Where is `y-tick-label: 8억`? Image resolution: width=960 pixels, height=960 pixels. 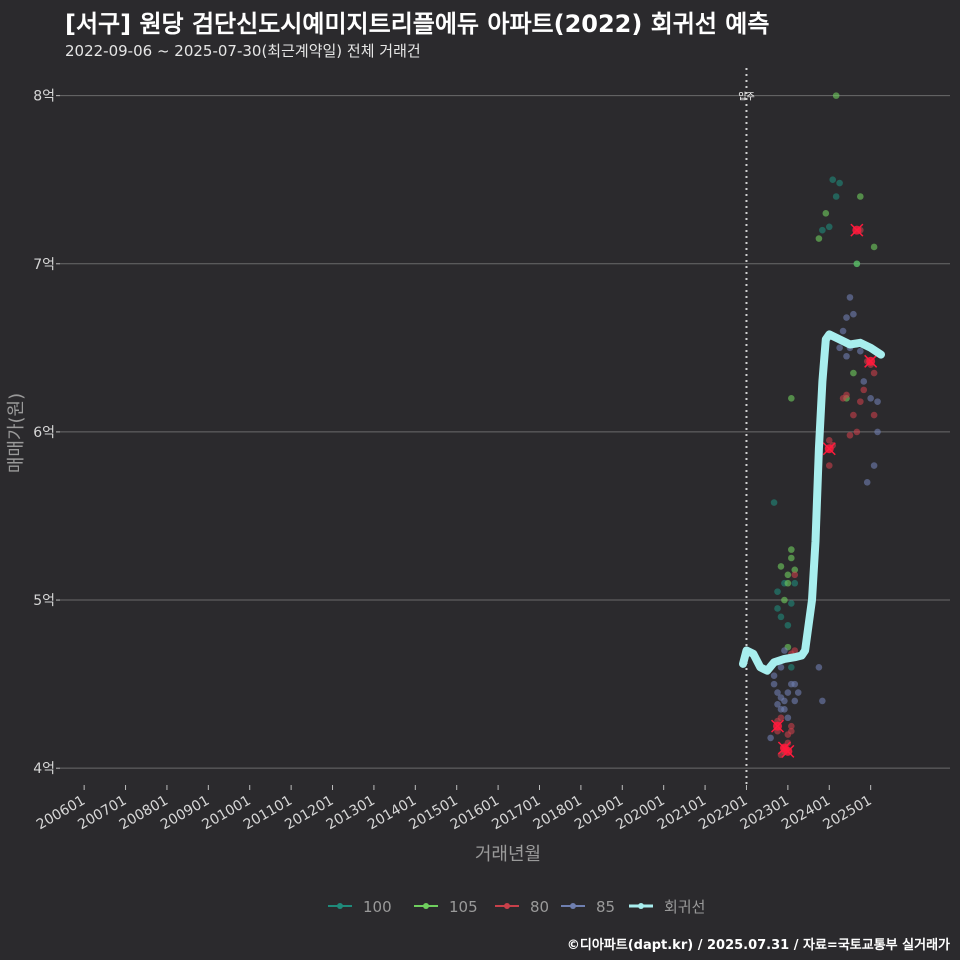
y-tick-label: 8억 is located at coordinates (44, 97).